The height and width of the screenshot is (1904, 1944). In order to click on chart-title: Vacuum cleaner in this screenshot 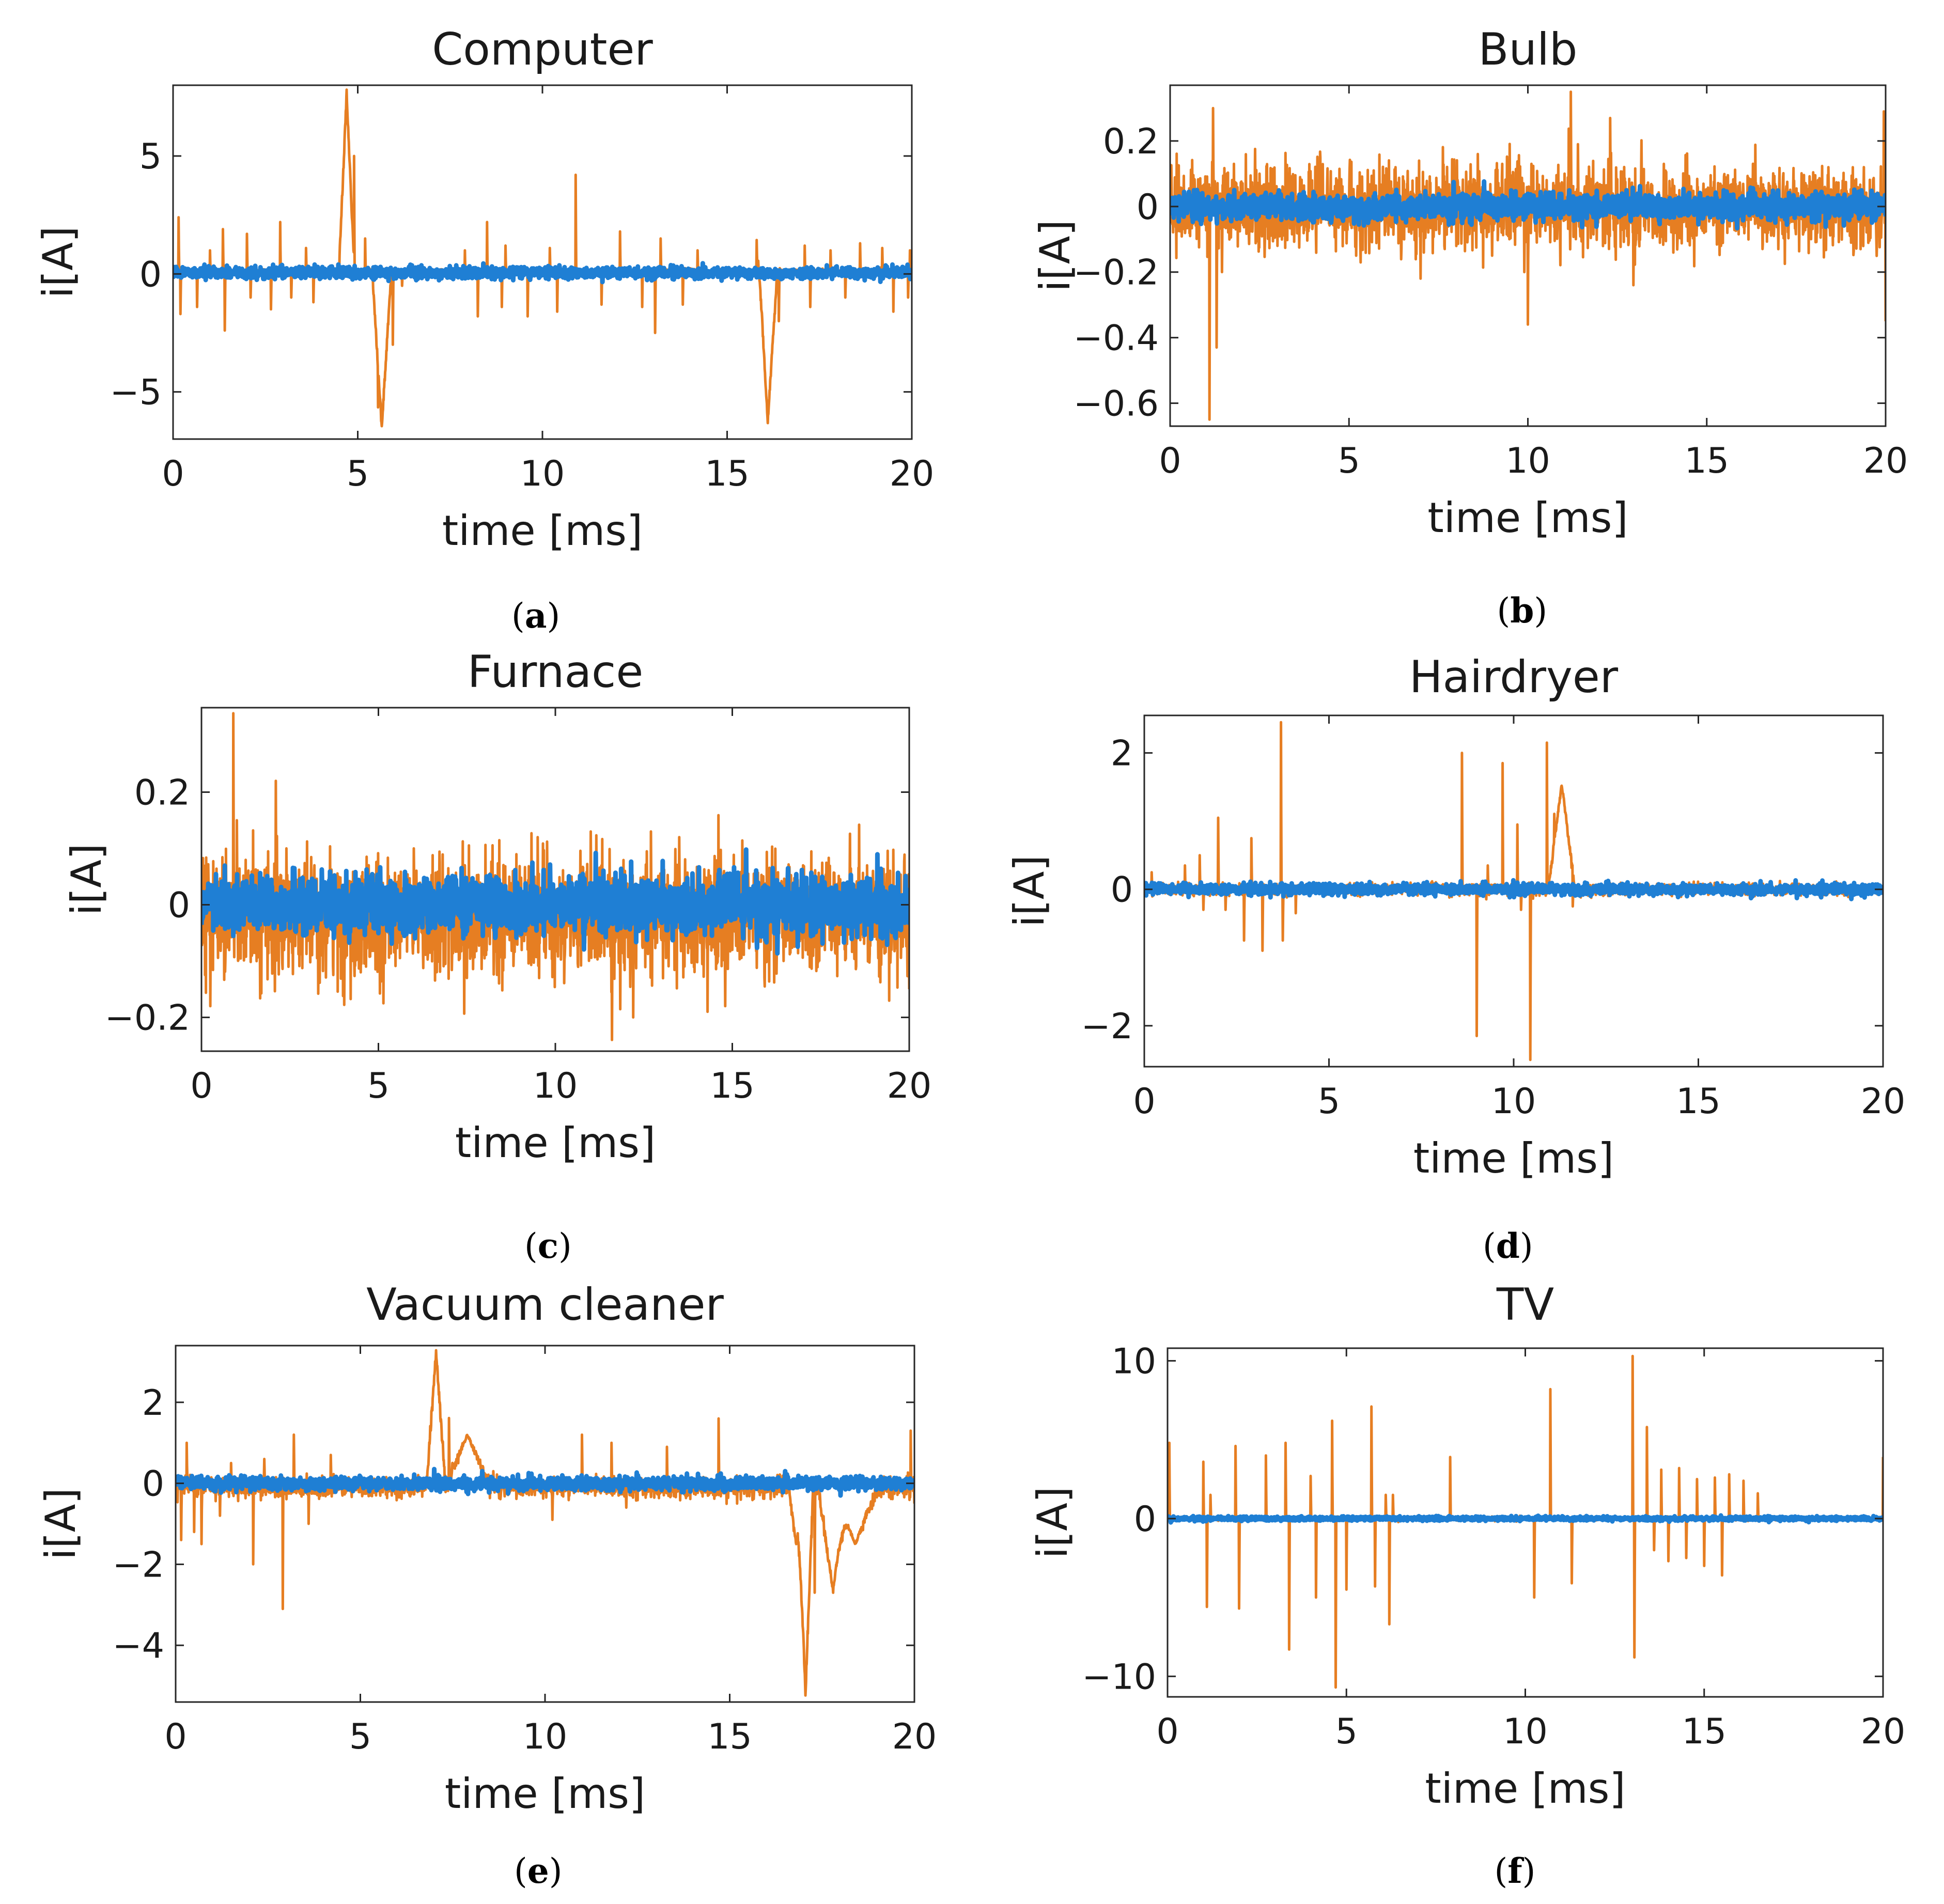, I will do `click(545, 1305)`.